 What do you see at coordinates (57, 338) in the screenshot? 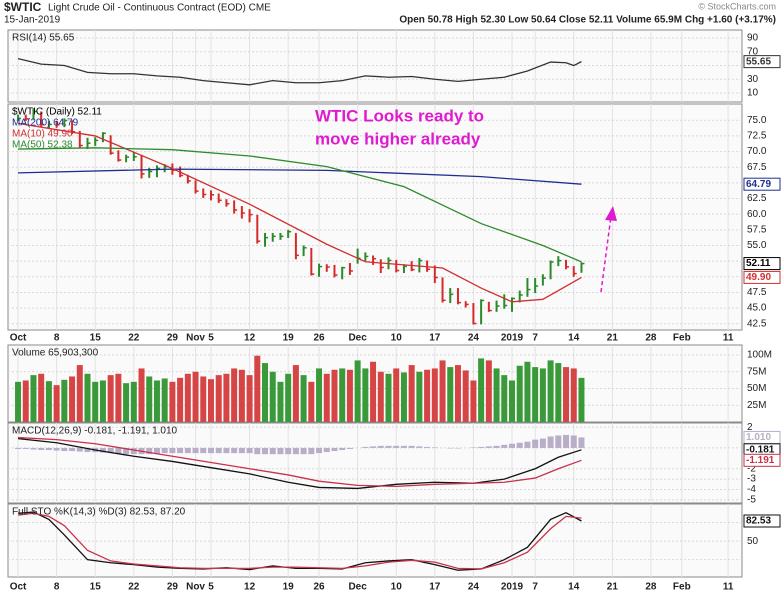
I see `x-tick-label: 8` at bounding box center [57, 338].